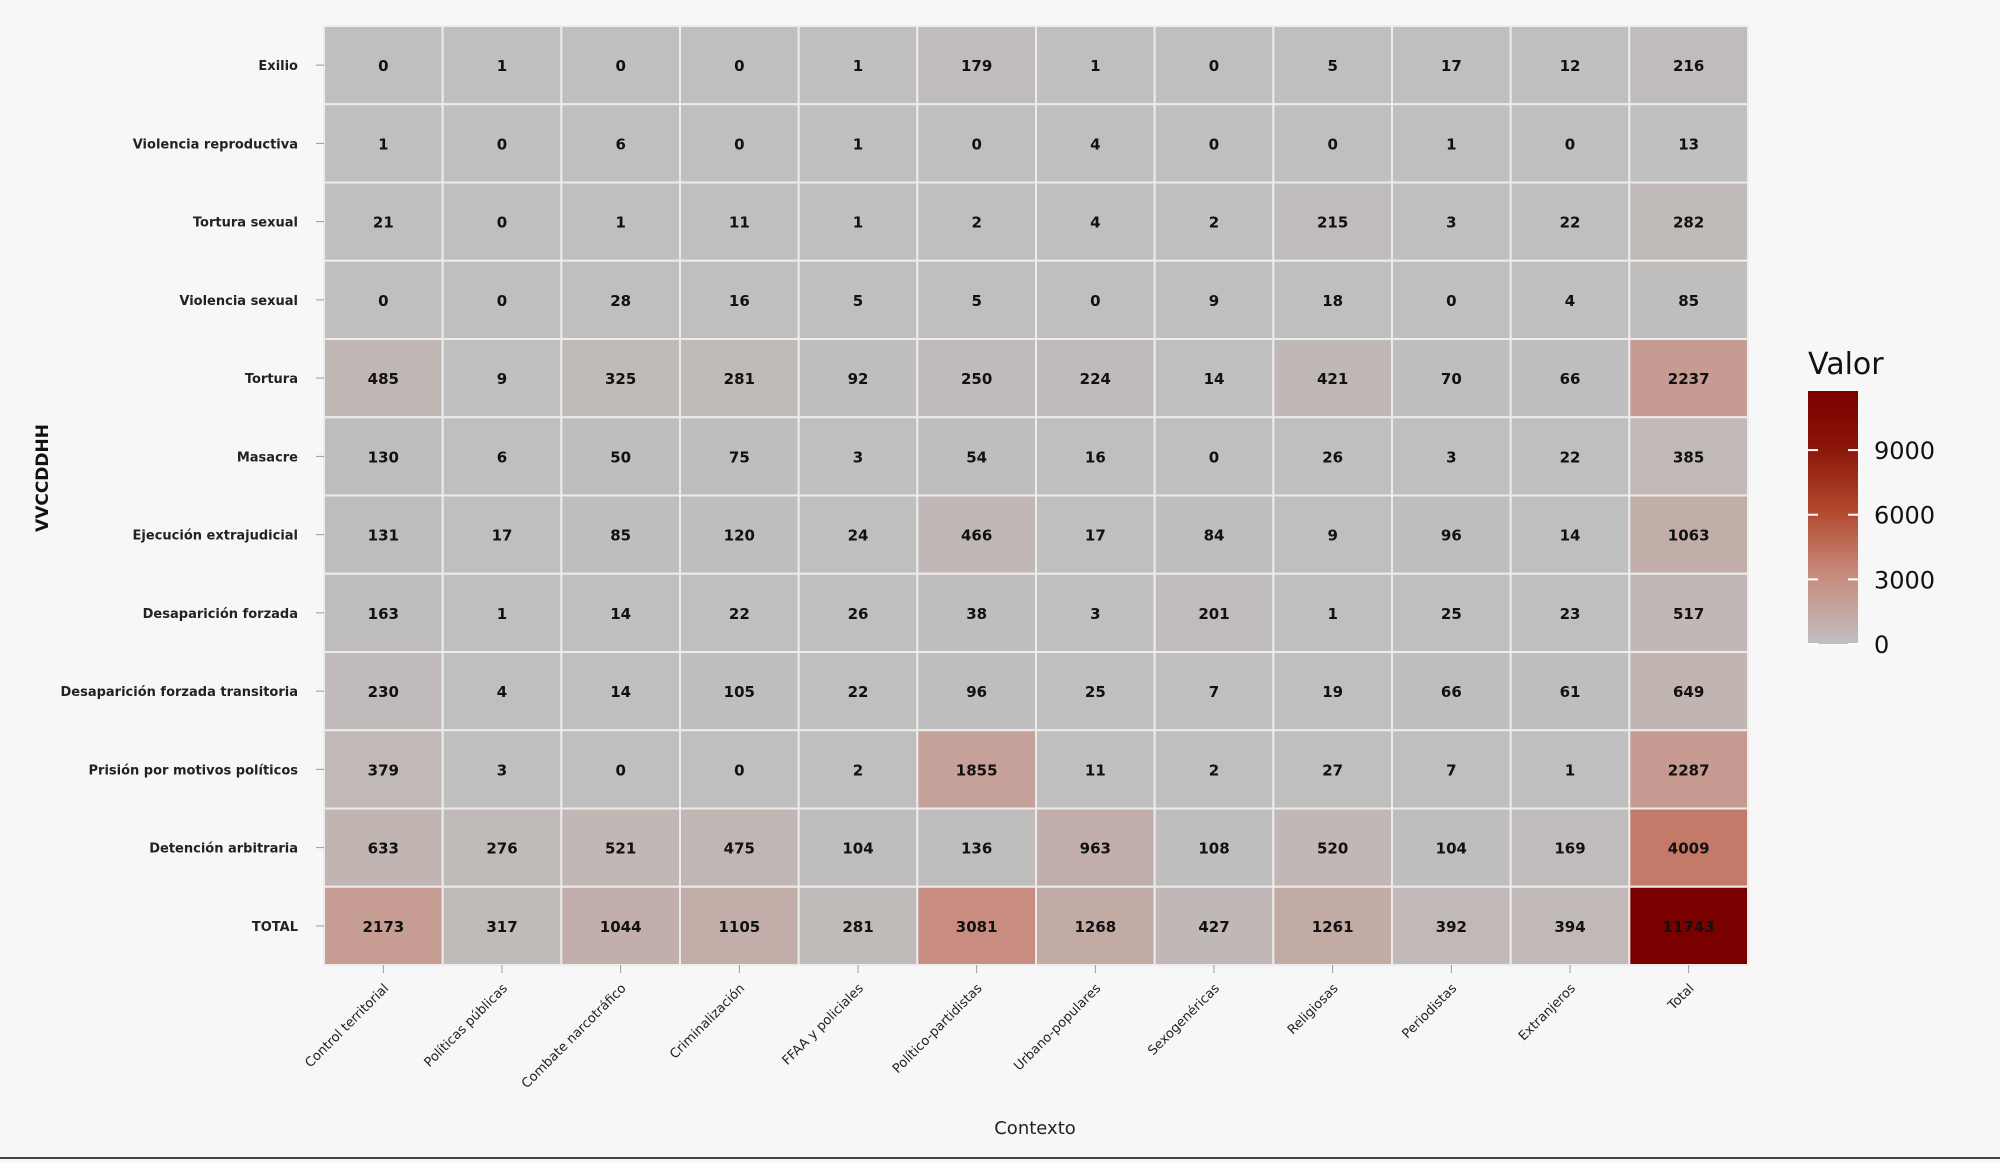 The height and width of the screenshot is (1163, 2000). Describe the element at coordinates (383, 927) in the screenshot. I see `cell-value-label: 2173` at that location.